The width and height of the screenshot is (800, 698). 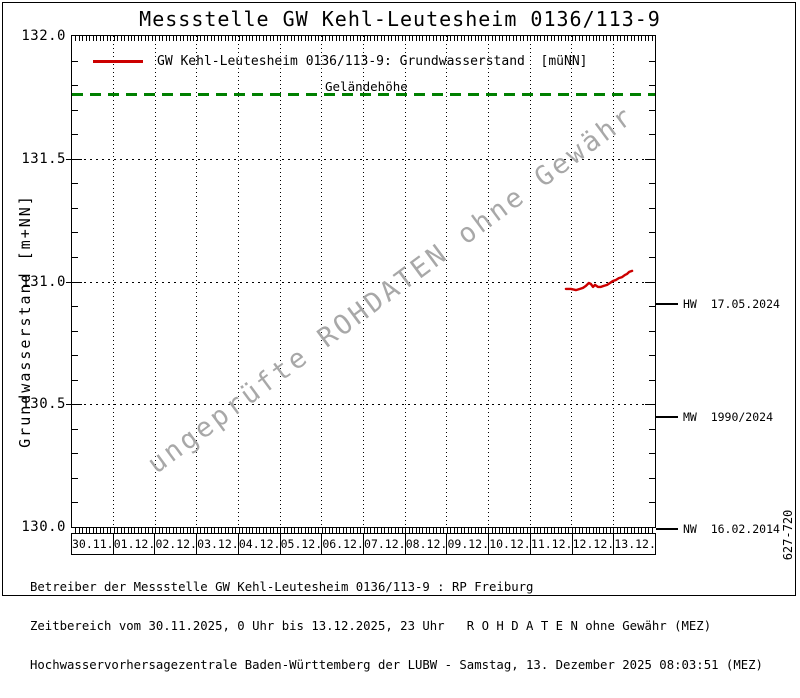 I want to click on left-outer-major-tick, so click(x=68, y=405).